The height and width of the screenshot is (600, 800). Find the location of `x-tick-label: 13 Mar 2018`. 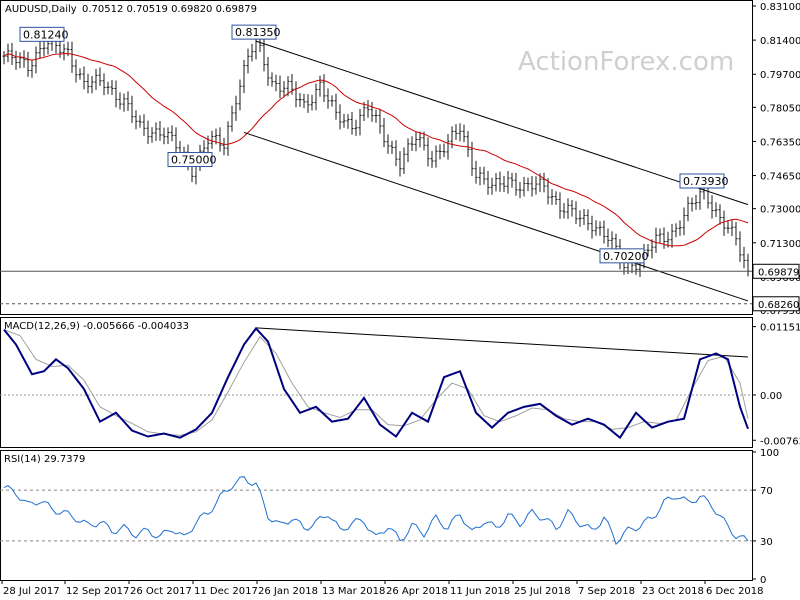

x-tick-label: 13 Mar 2018 is located at coordinates (353, 591).